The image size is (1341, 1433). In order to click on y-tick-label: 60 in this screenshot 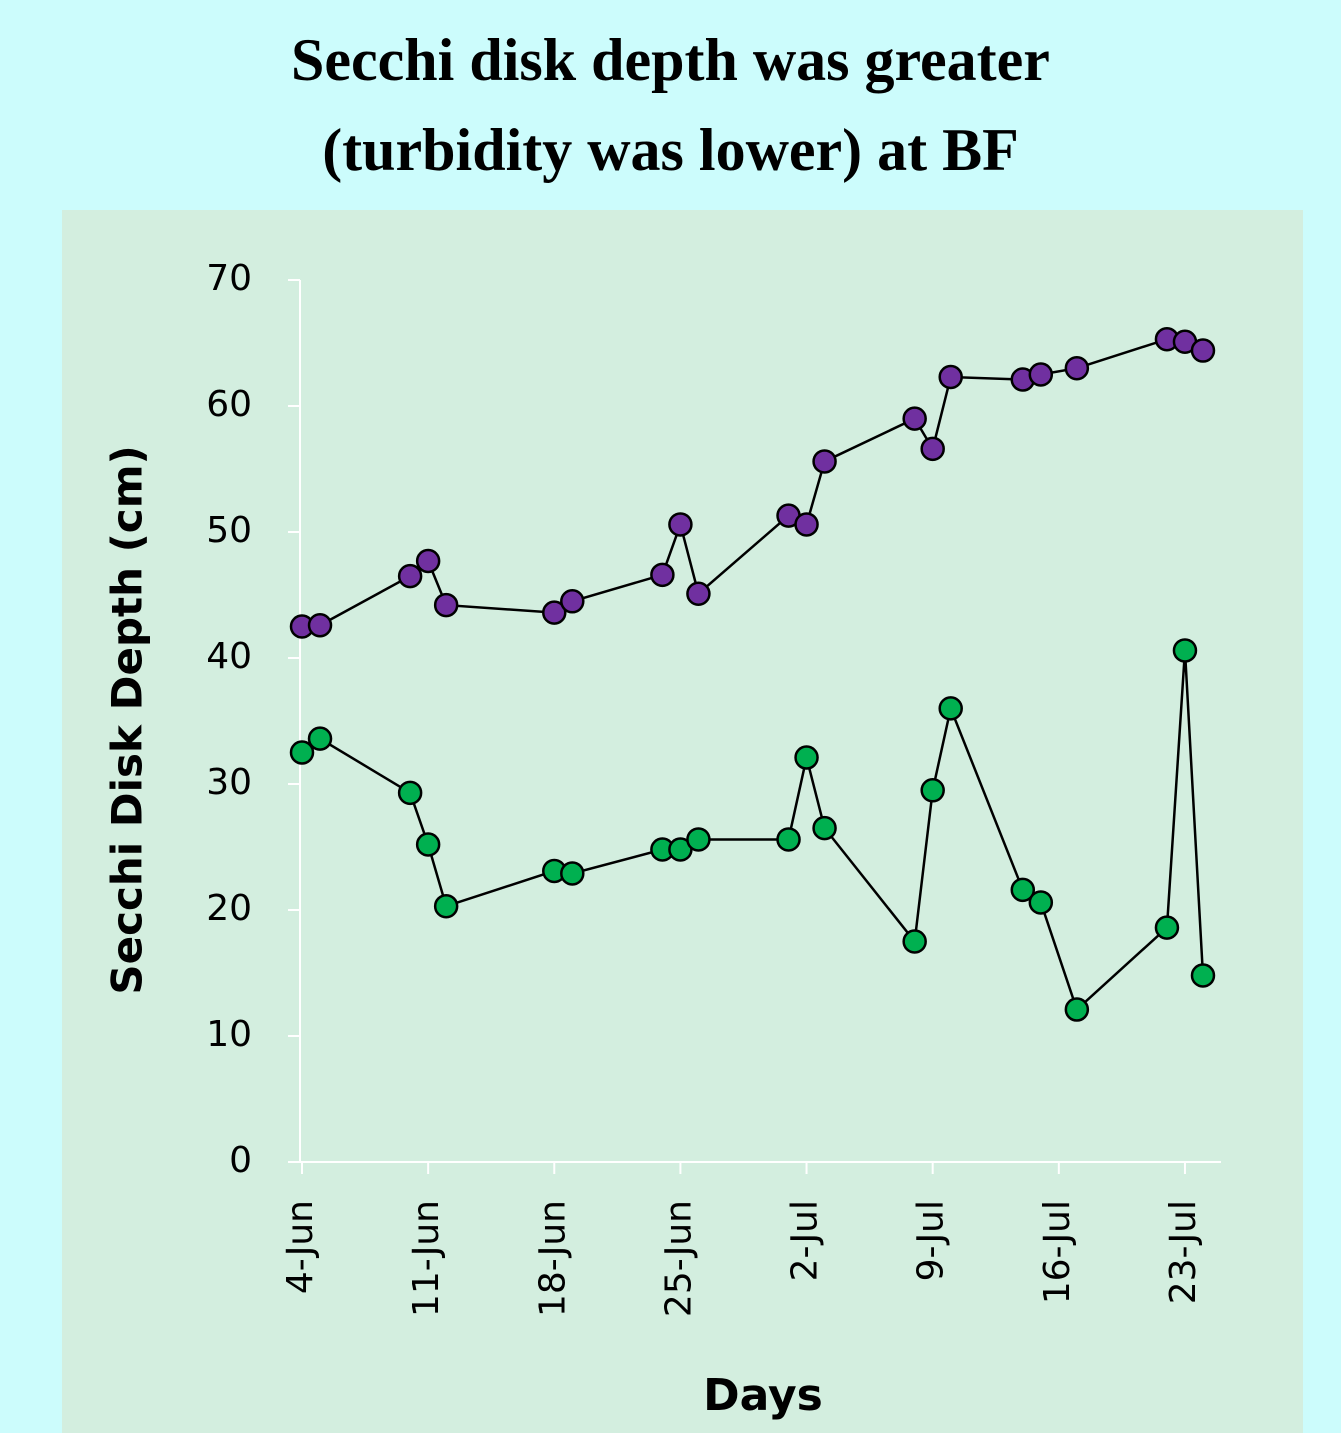, I will do `click(229, 404)`.